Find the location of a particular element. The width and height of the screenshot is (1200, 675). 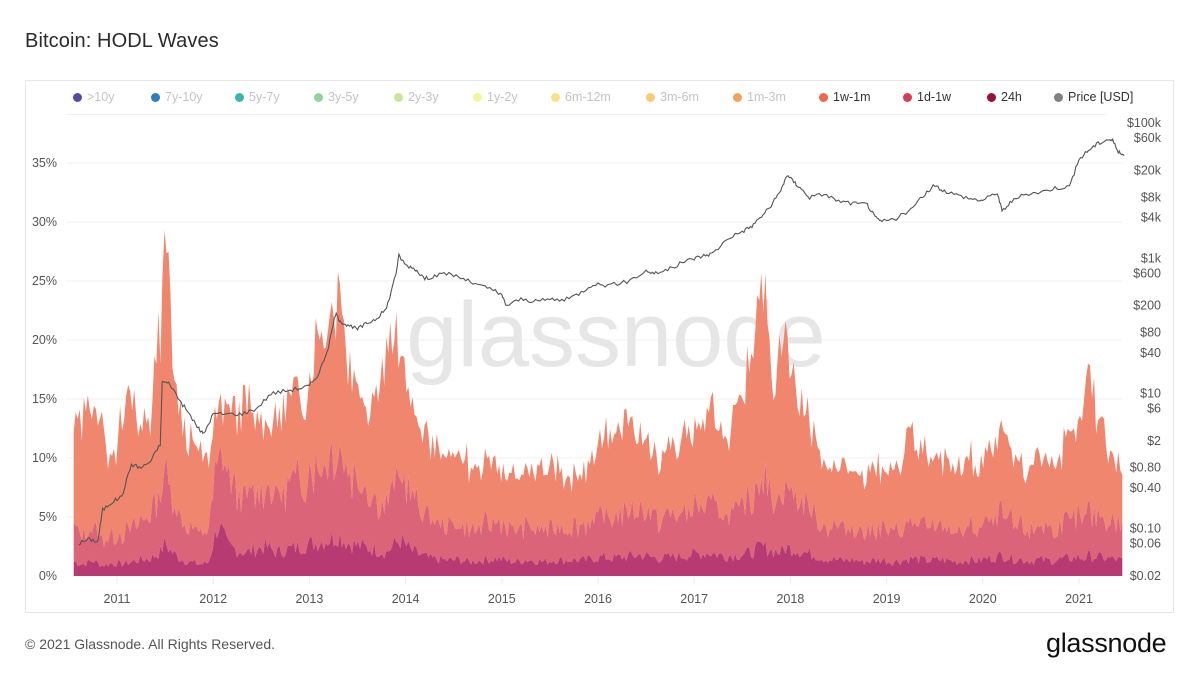

legend-divider is located at coordinates (586, 114).